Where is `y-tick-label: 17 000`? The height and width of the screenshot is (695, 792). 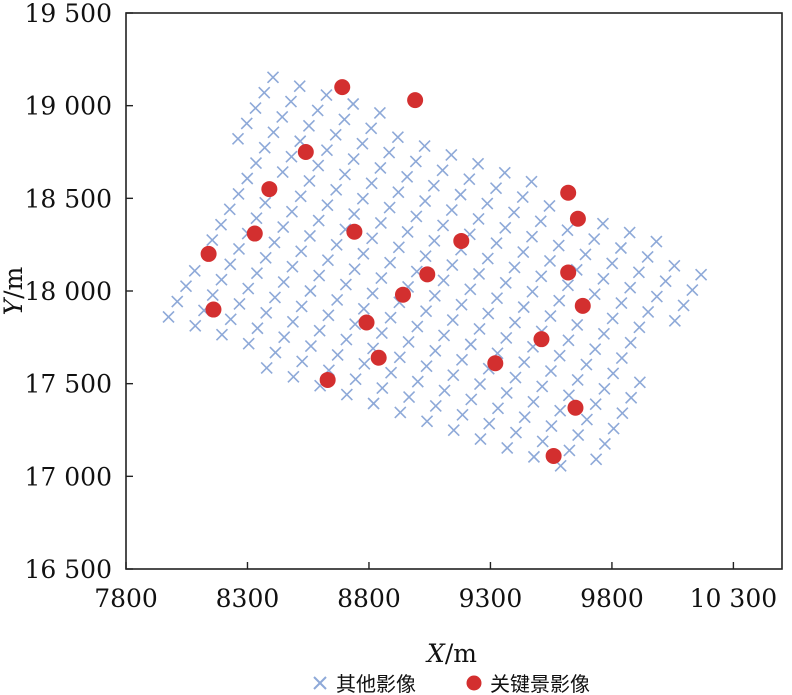 y-tick-label: 17 000 is located at coordinates (68, 476).